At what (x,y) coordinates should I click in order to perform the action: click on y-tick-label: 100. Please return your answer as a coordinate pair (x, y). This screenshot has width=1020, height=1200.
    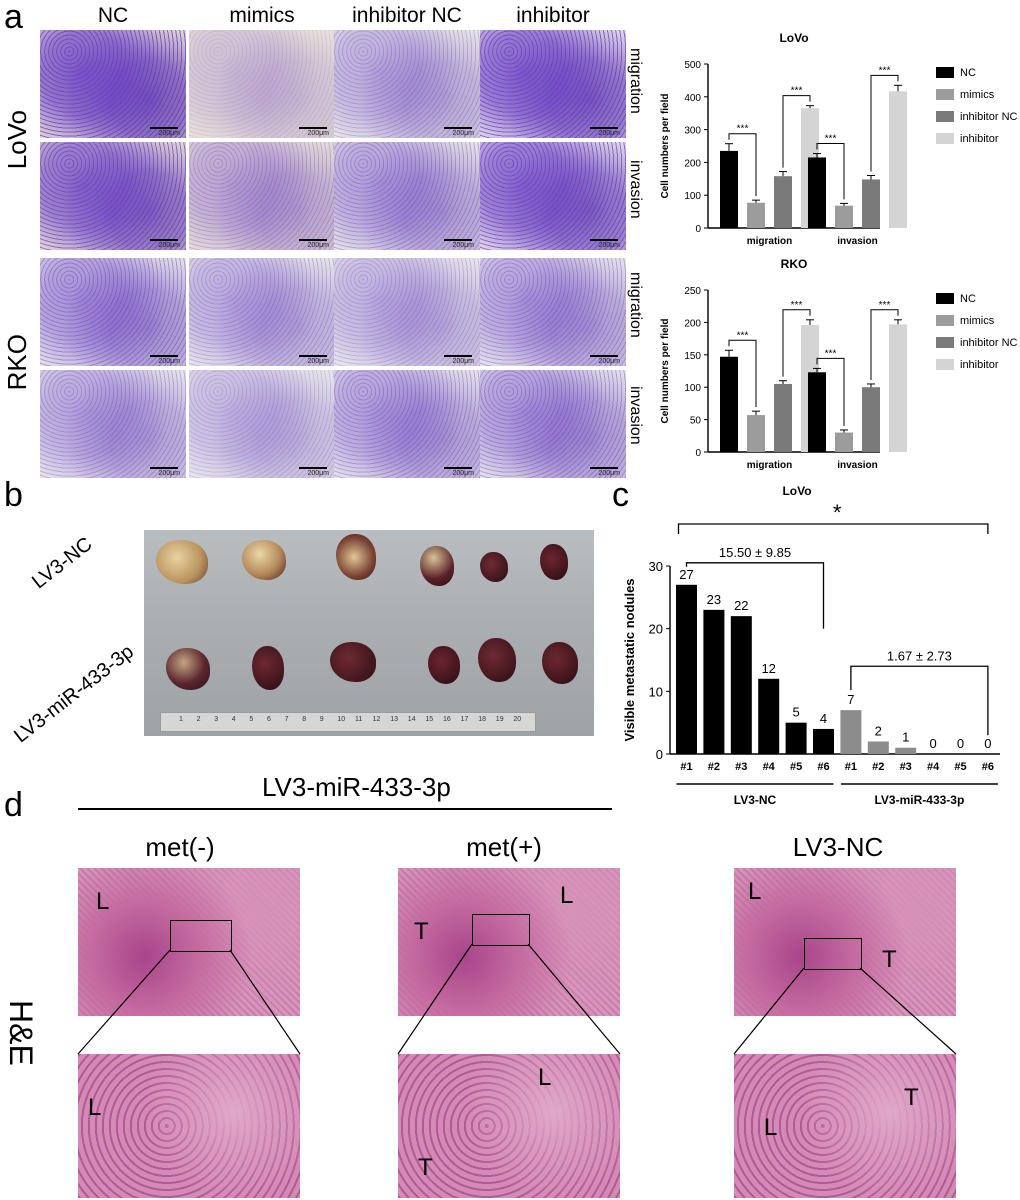
    Looking at the image, I should click on (692, 388).